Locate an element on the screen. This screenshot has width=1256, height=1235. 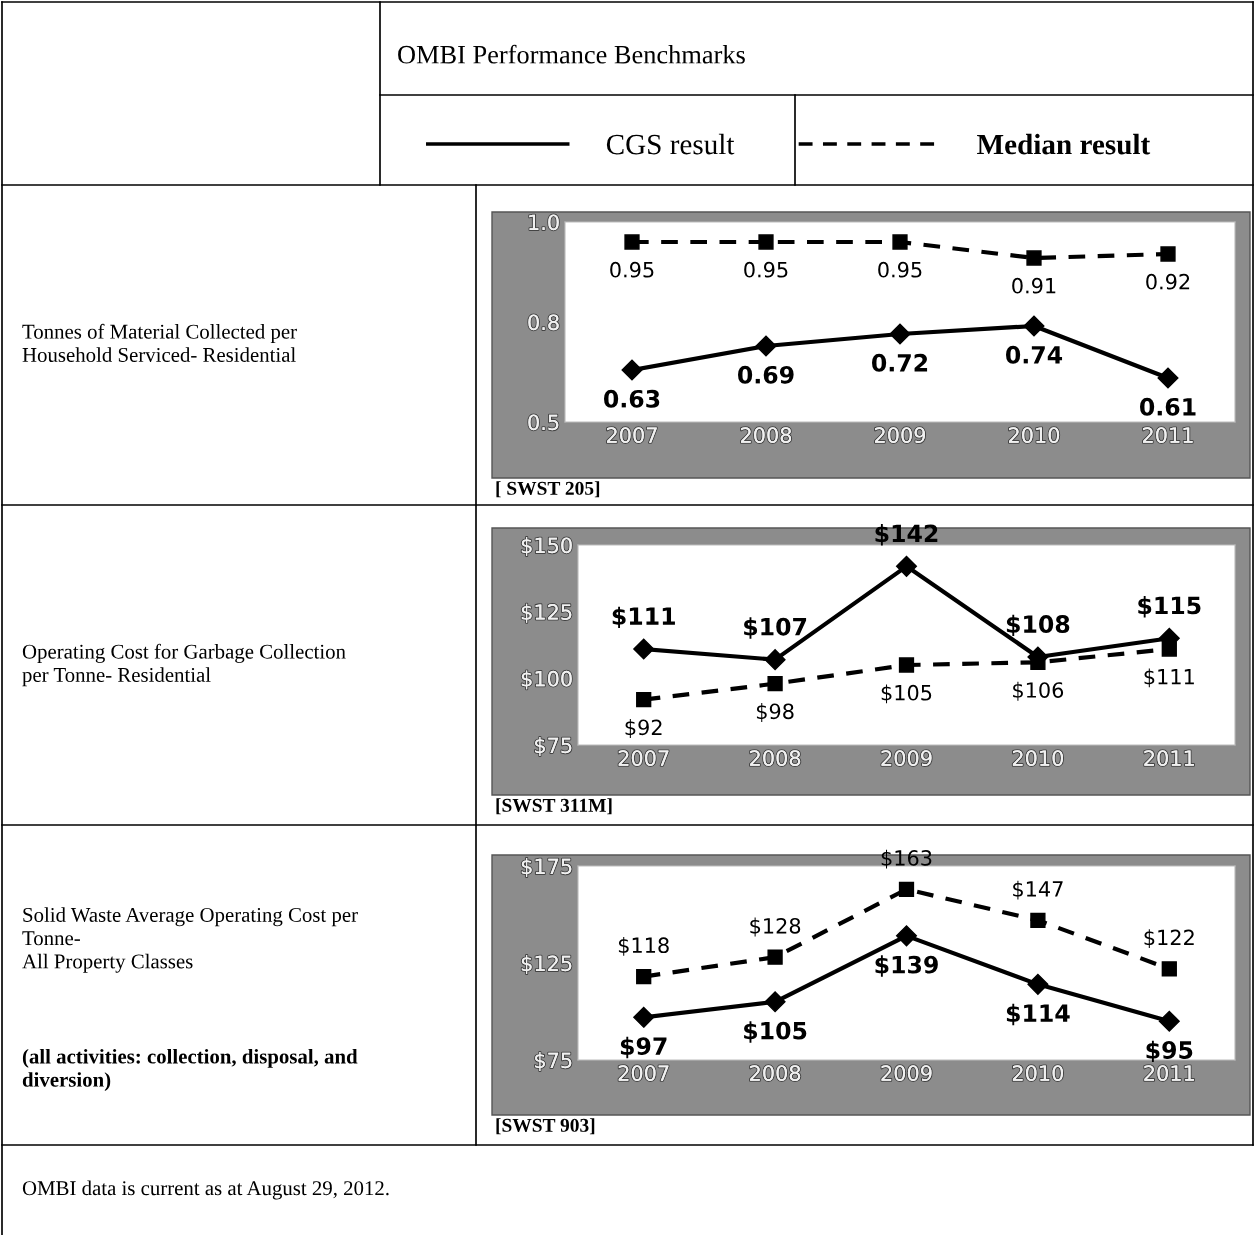
text: Tonnes of Material Collected per Household Serviced- Residential is located at coordinates (159, 342).